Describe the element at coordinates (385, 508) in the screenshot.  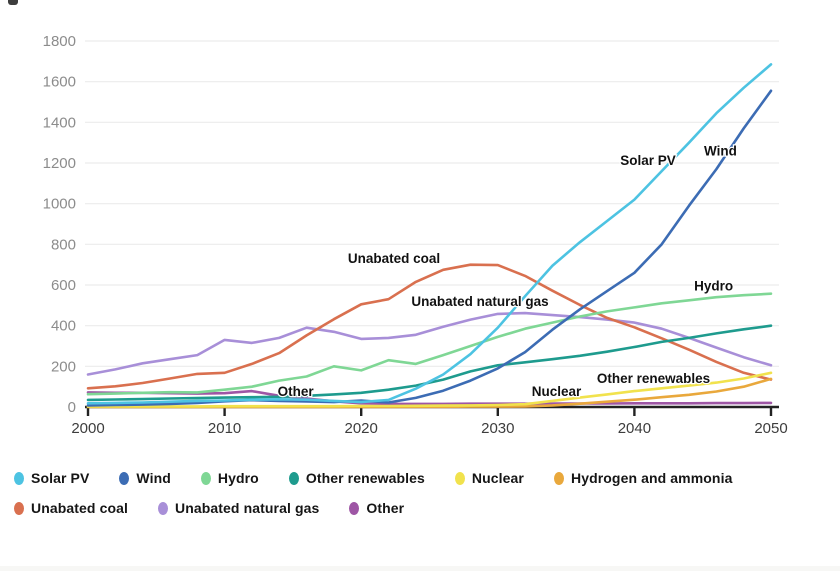
I see `legend-item-label: Other` at that location.